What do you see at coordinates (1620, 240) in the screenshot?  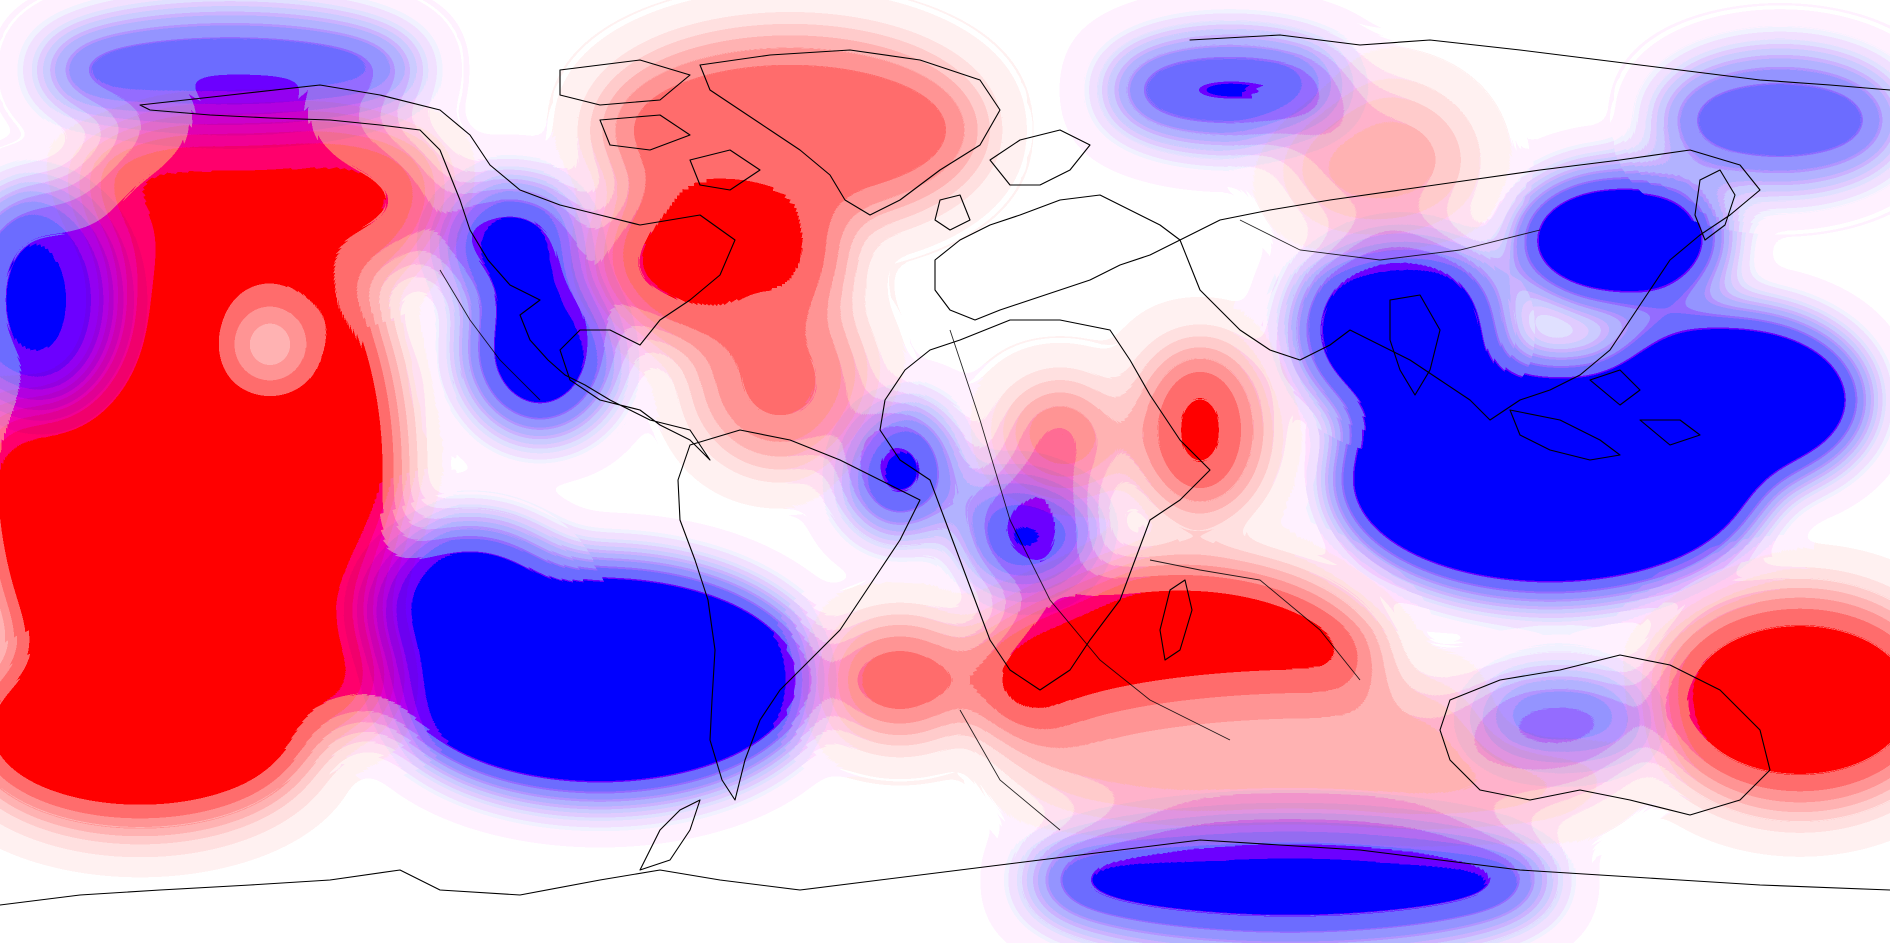 I see `east-asia-negative-anomaly` at bounding box center [1620, 240].